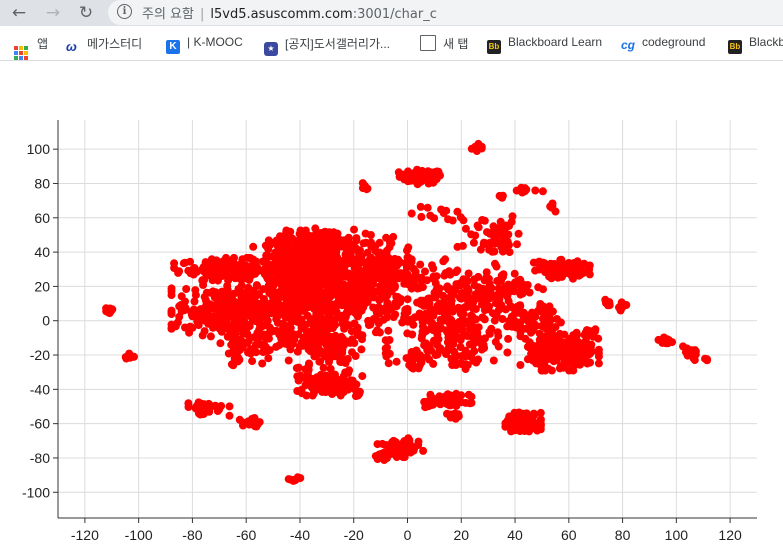 This screenshot has height=560, width=783. What do you see at coordinates (53, 13) in the screenshot?
I see `arrow-right-icon: →` at bounding box center [53, 13].